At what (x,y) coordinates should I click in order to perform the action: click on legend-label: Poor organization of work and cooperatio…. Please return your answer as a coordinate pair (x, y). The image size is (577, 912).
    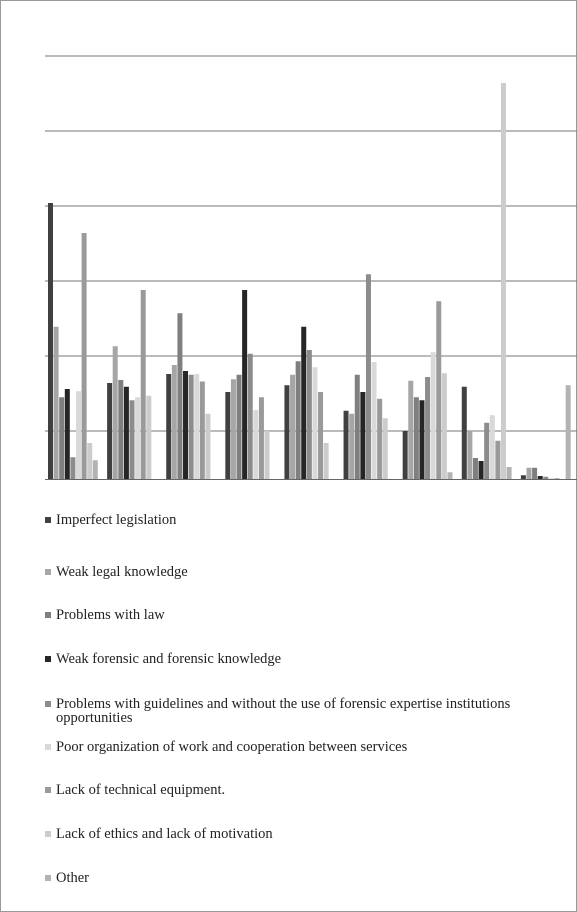
    Looking at the image, I should click on (232, 747).